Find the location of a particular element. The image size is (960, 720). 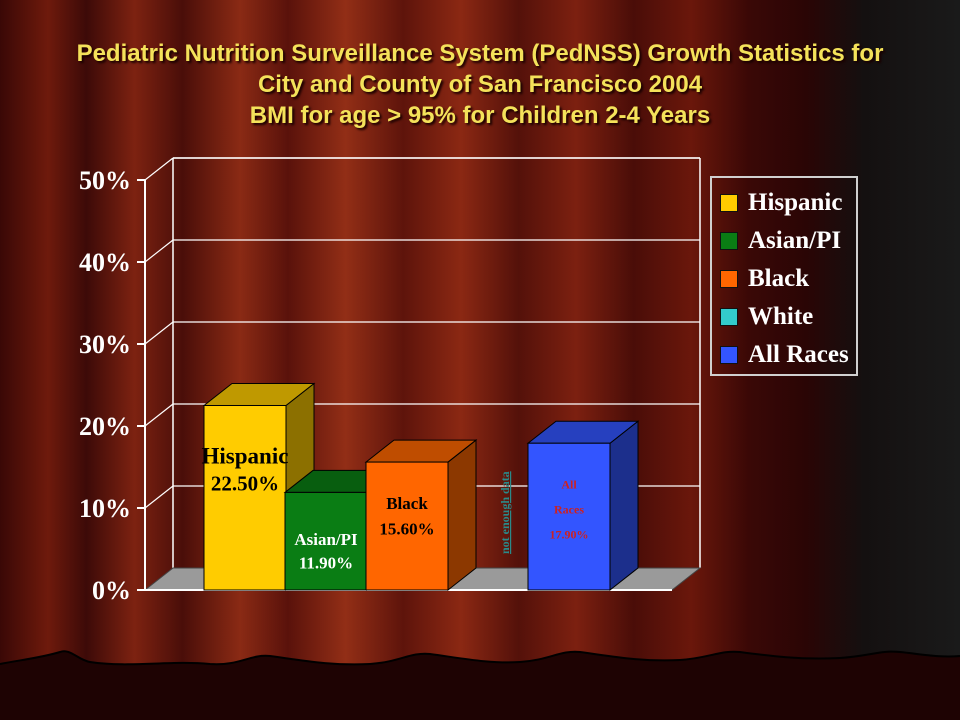

legend-item-all-races: All Races is located at coordinates (784, 355).